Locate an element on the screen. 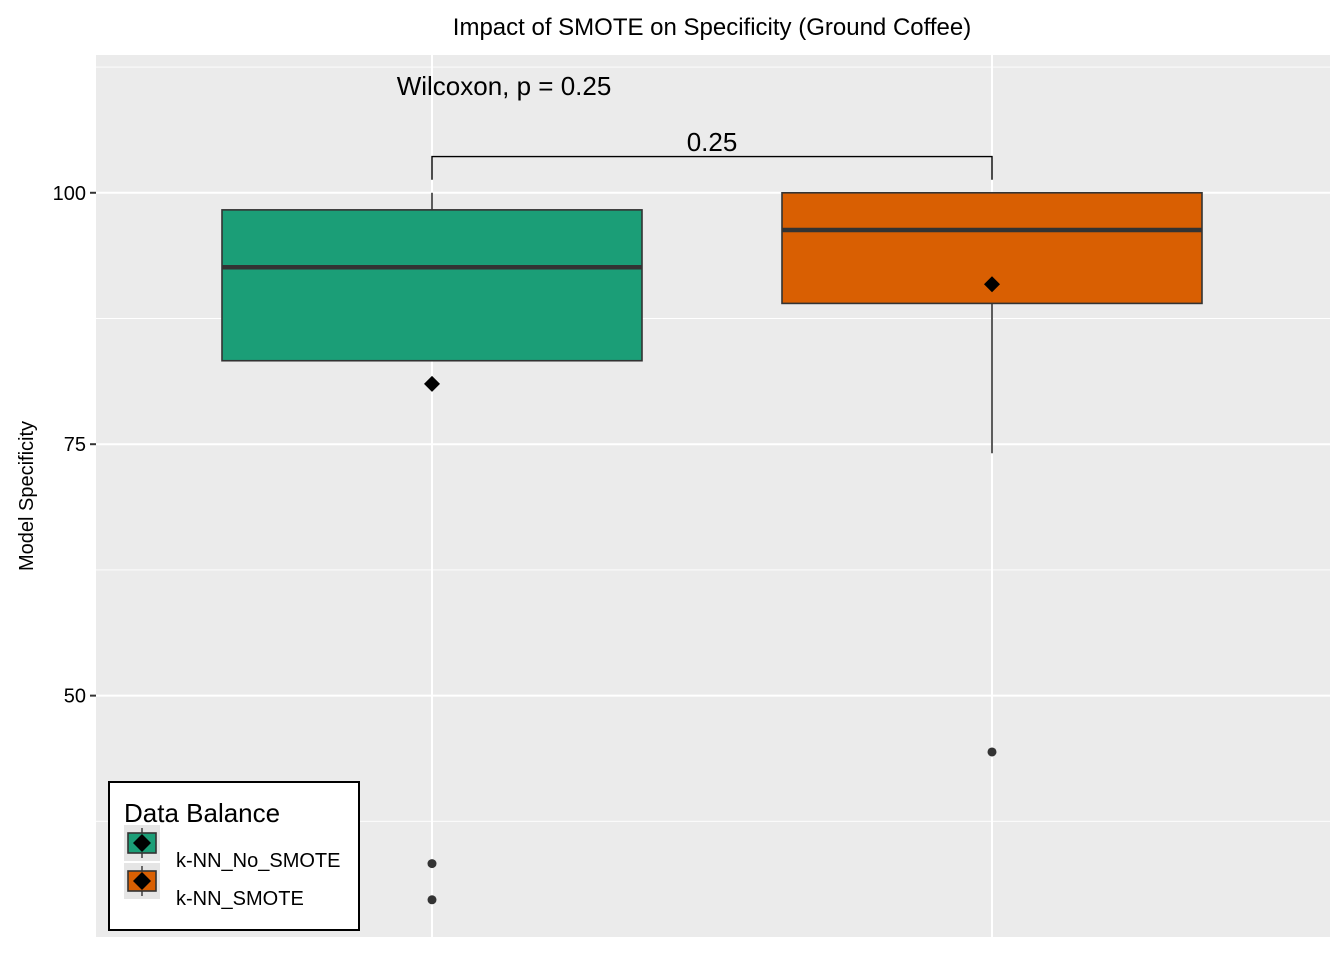 Image resolution: width=1344 pixels, height=960 pixels. legend-keys is located at coordinates (142, 862).